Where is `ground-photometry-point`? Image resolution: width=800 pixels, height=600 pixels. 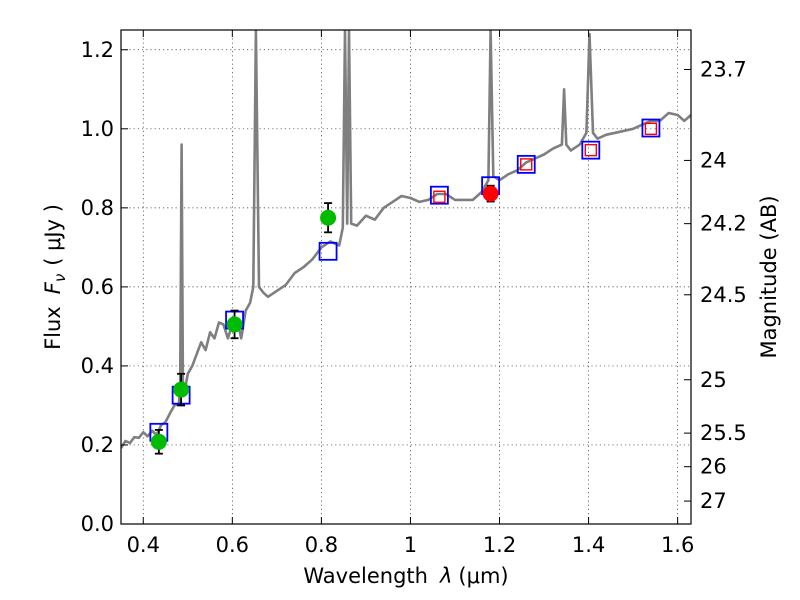
ground-photometry-point is located at coordinates (490, 193).